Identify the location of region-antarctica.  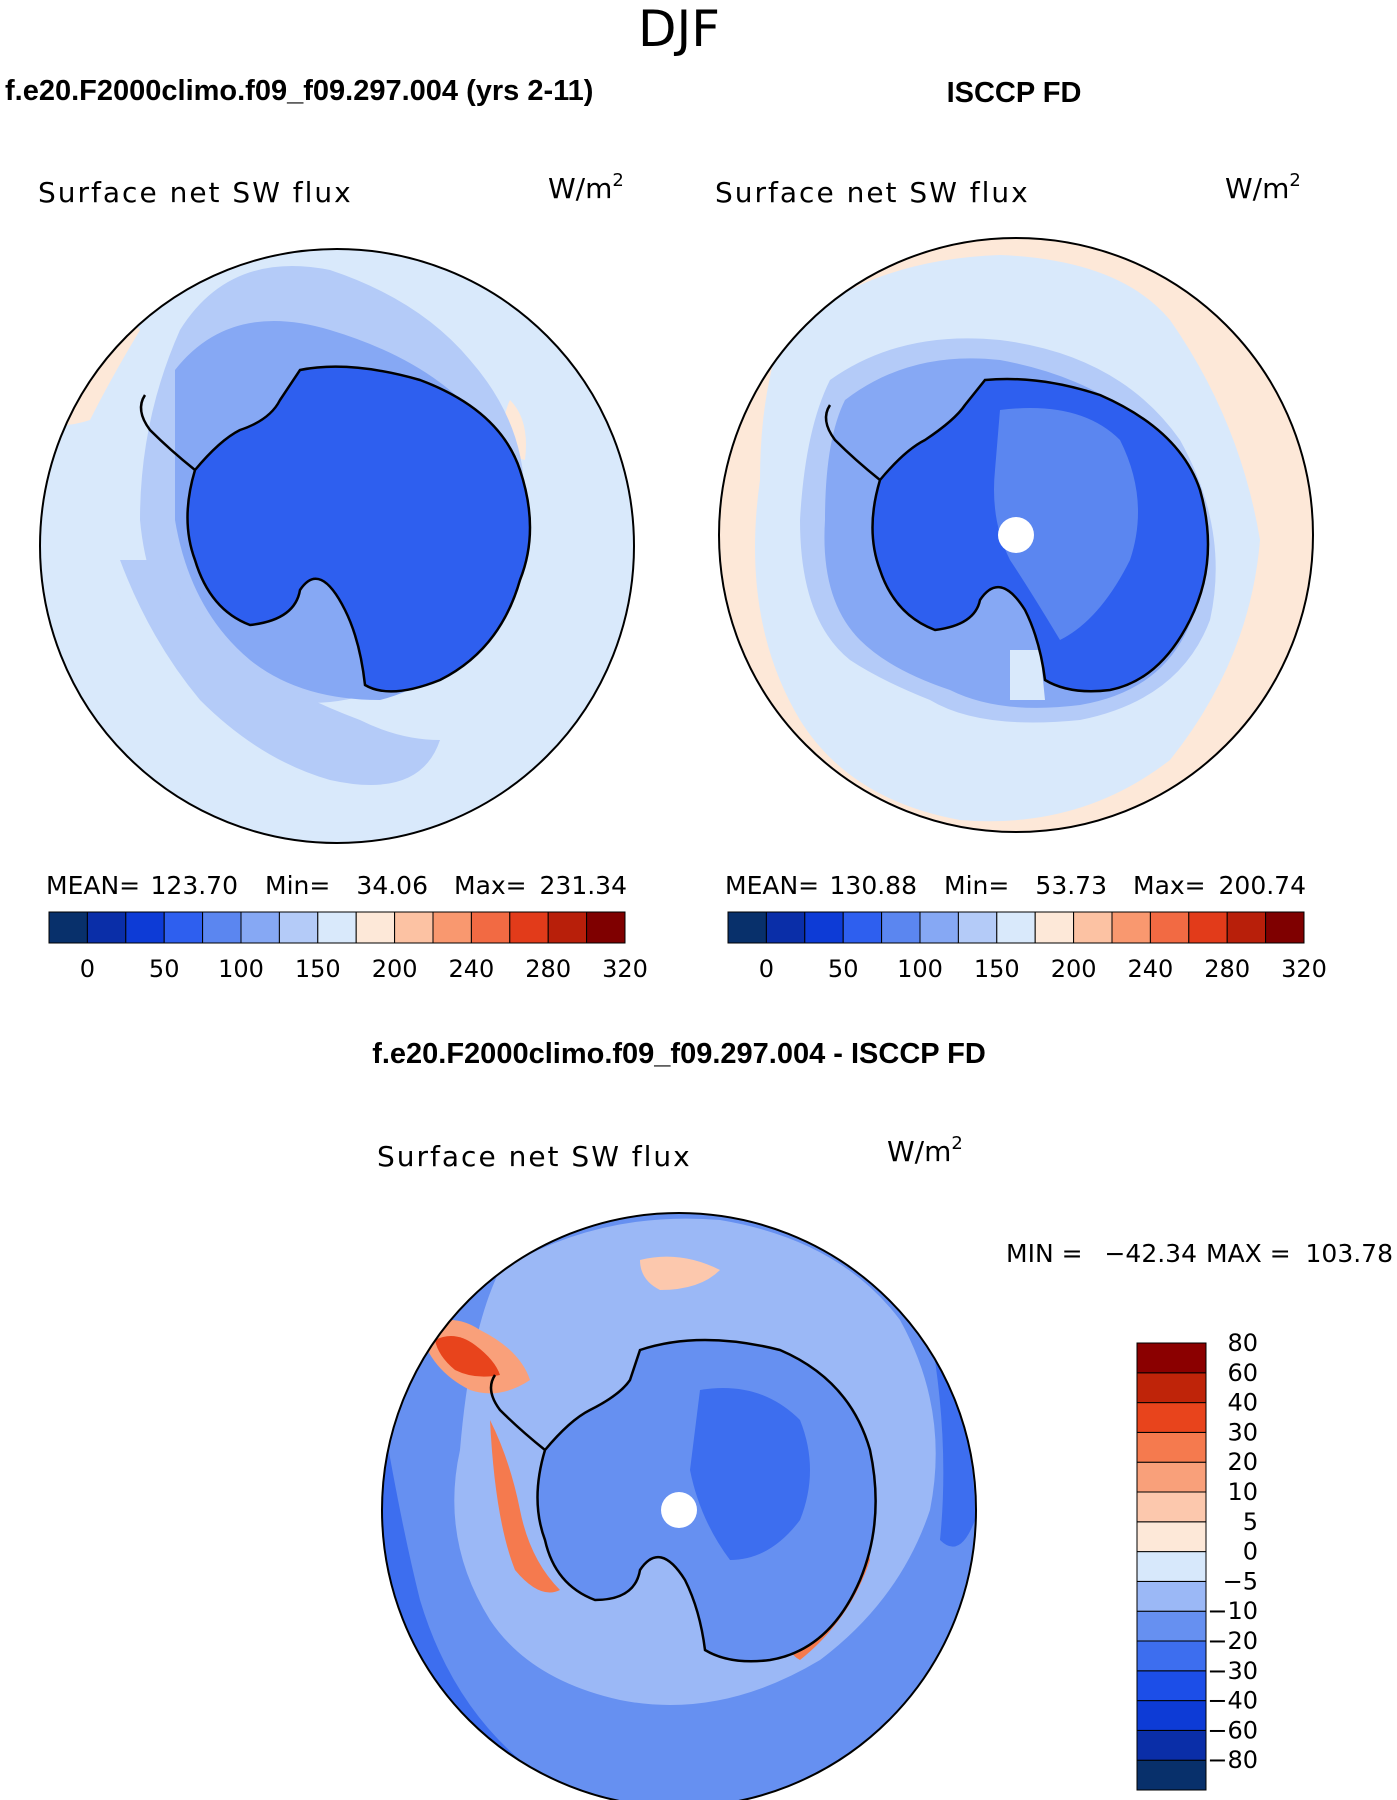
(358, 529).